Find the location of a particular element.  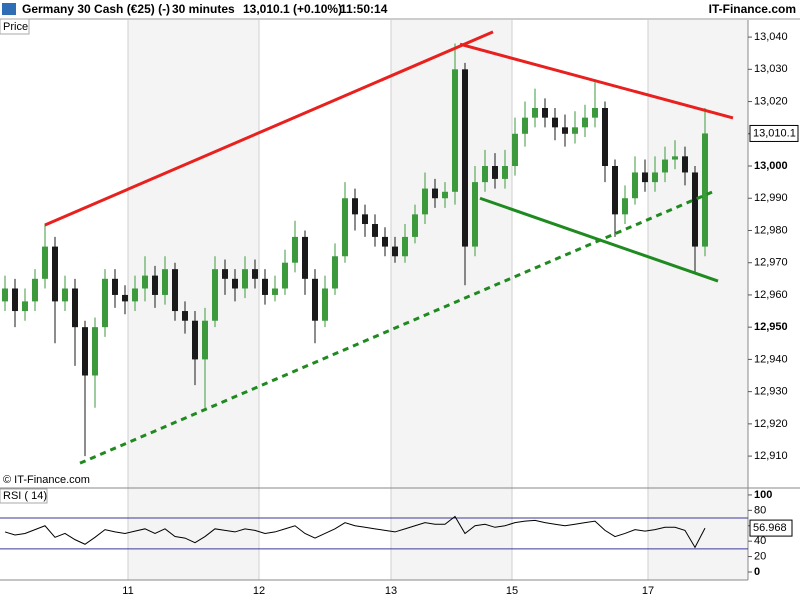

y-tick-label: 13,030 is located at coordinates (771, 69).